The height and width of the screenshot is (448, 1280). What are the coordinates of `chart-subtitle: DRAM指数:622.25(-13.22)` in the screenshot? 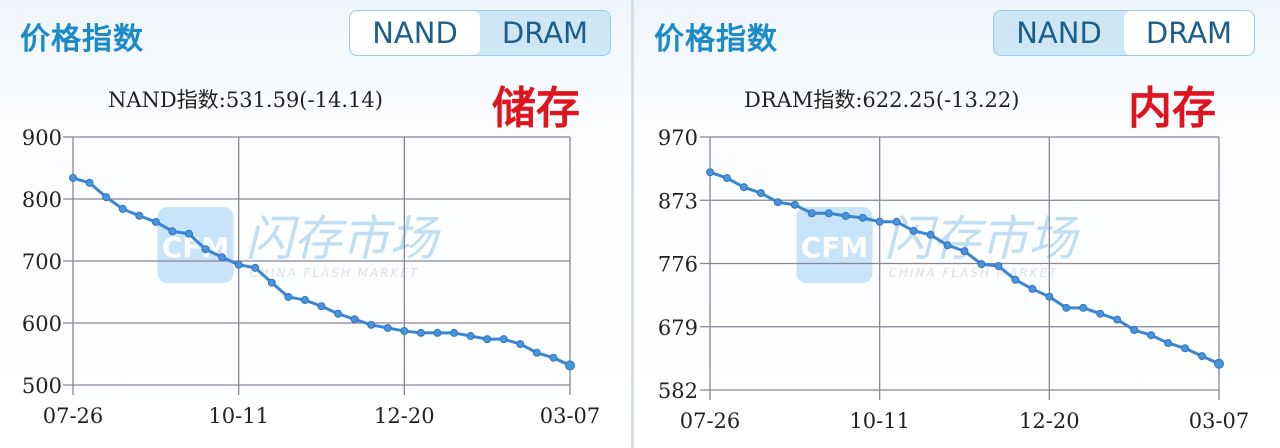 It's located at (882, 100).